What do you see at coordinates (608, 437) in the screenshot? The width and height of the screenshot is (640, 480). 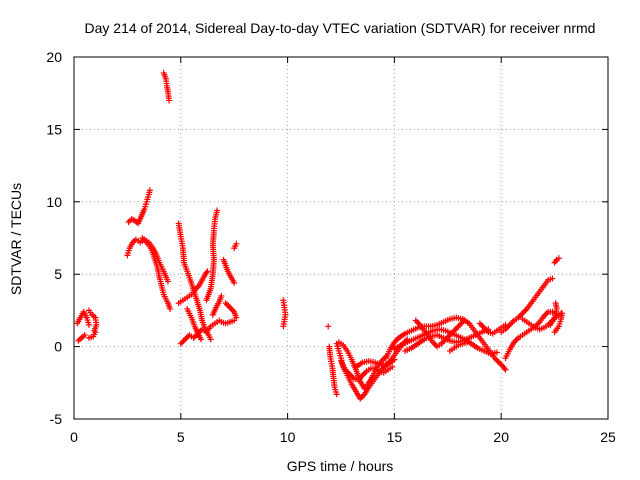 I see `x-tick-label: 25` at bounding box center [608, 437].